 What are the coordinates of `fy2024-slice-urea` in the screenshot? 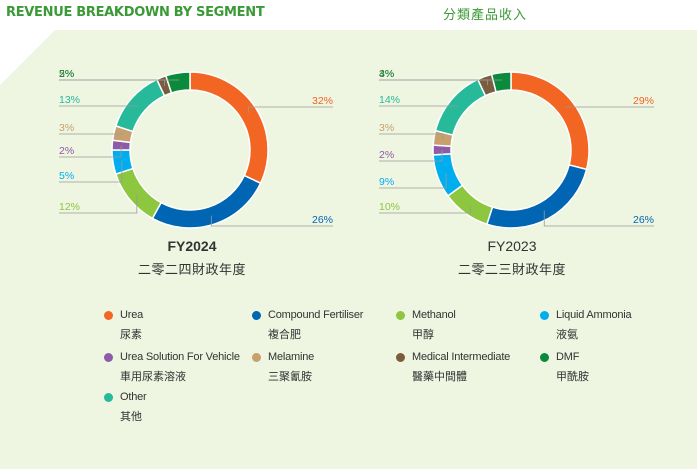 It's located at (229, 128).